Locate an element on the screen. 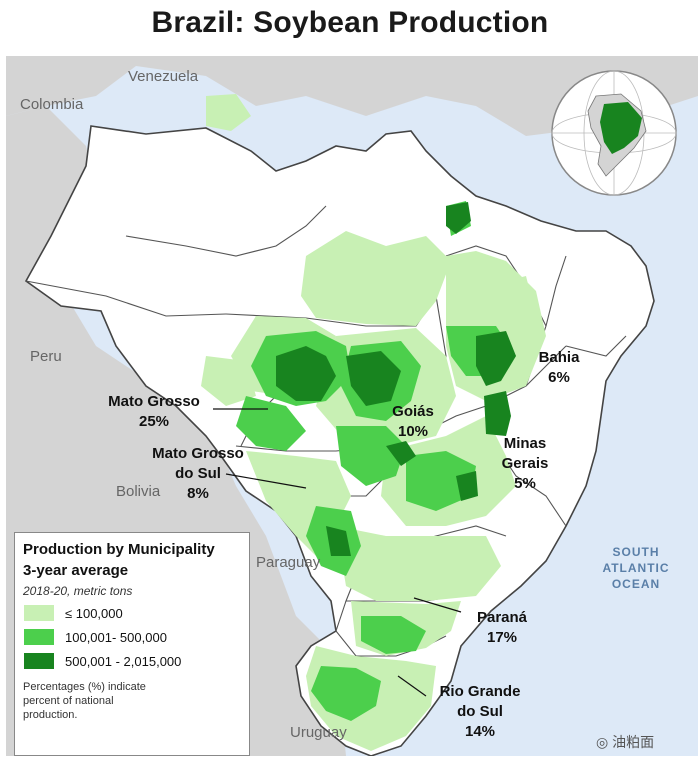 Image resolution: width=700 pixels, height=773 pixels. state-label-minas-gerais: Minas Gerais 5% is located at coordinates (525, 464).